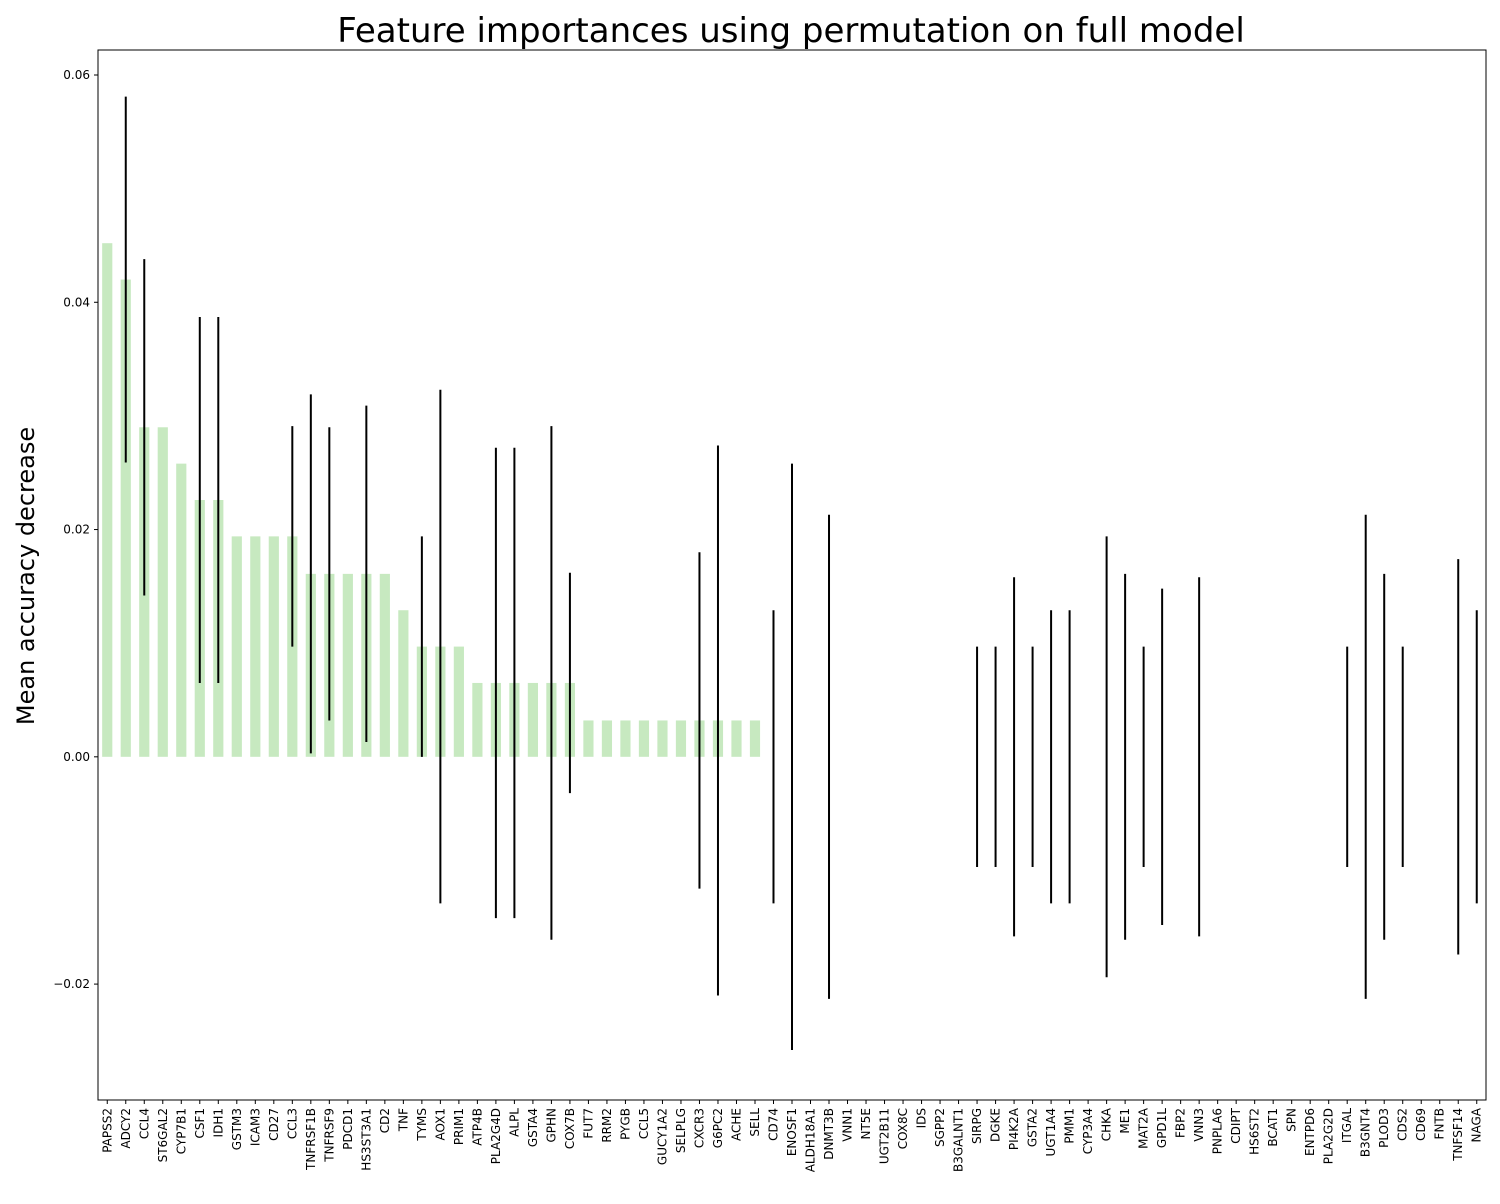 The height and width of the screenshot is (1204, 1500). What do you see at coordinates (403, 1120) in the screenshot?
I see `x-tick-label-tnf: TNF` at bounding box center [403, 1120].